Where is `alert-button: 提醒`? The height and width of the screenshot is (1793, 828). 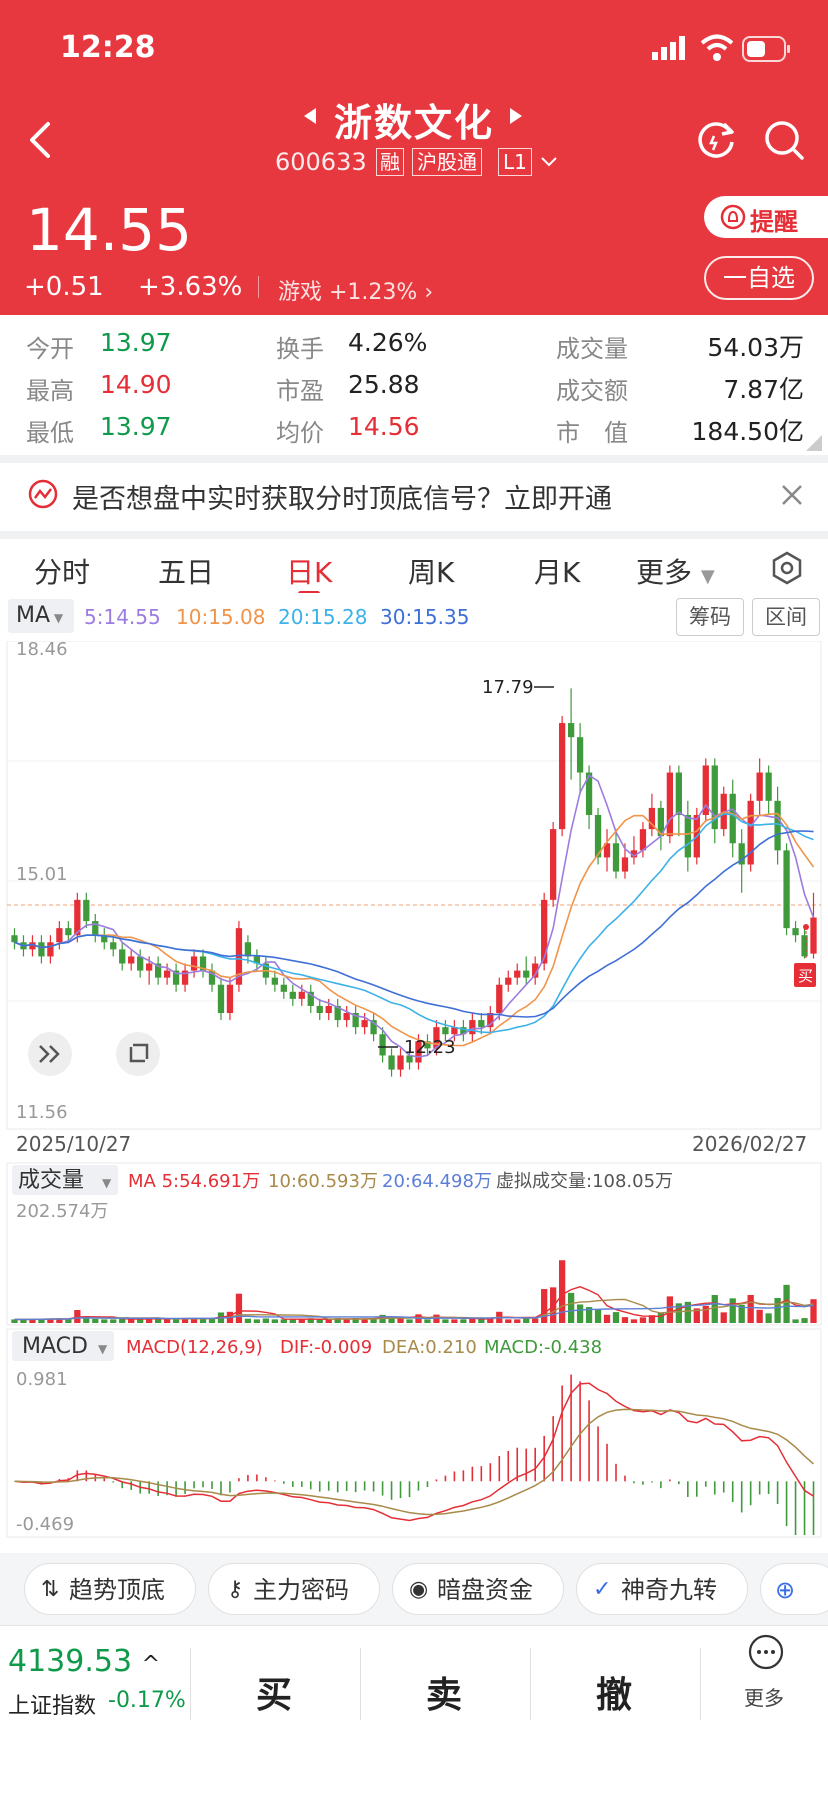
alert-button: 提醒 is located at coordinates (766, 217).